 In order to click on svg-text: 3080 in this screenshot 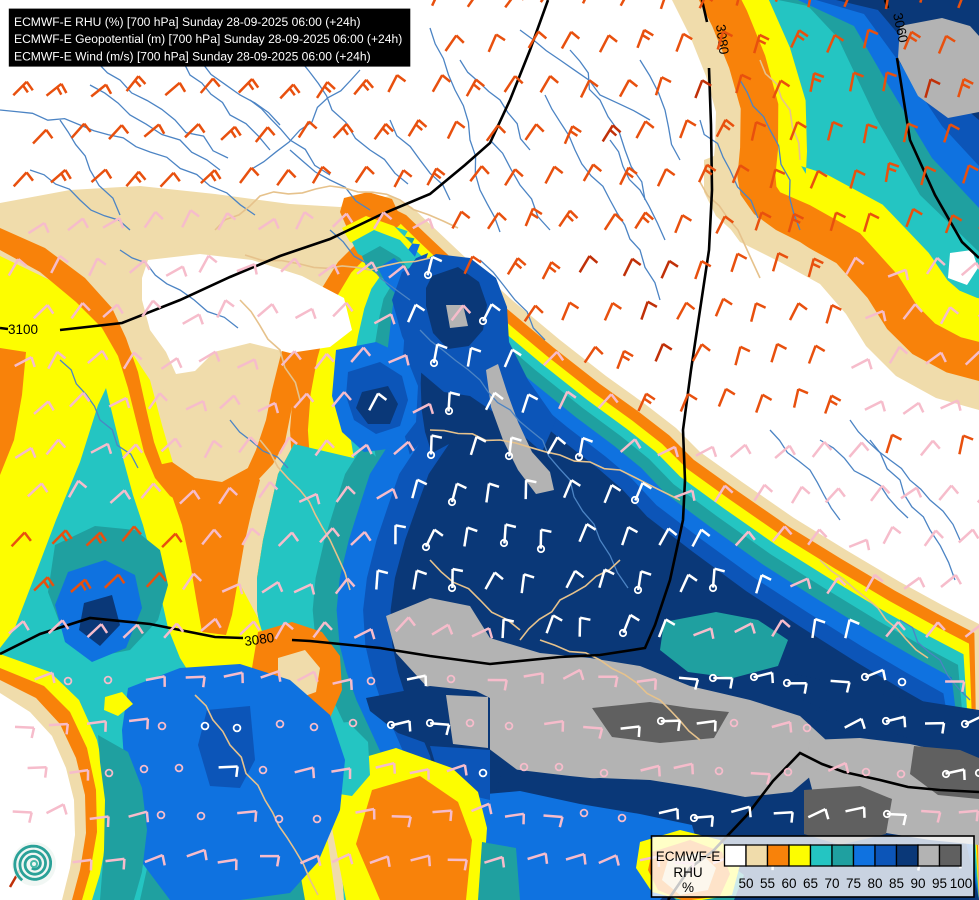, I will do `click(259, 639)`.